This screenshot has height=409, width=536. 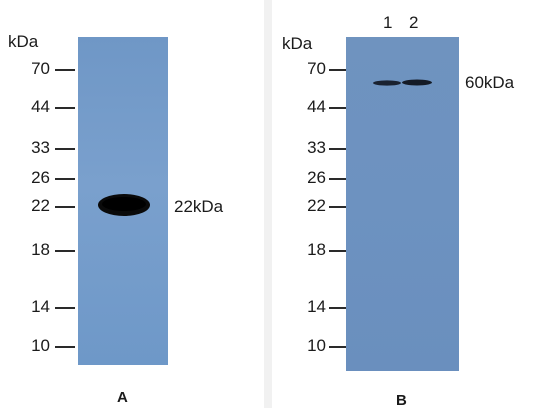 What do you see at coordinates (199, 206) in the screenshot?
I see `band-size-label-a: 22kDa` at bounding box center [199, 206].